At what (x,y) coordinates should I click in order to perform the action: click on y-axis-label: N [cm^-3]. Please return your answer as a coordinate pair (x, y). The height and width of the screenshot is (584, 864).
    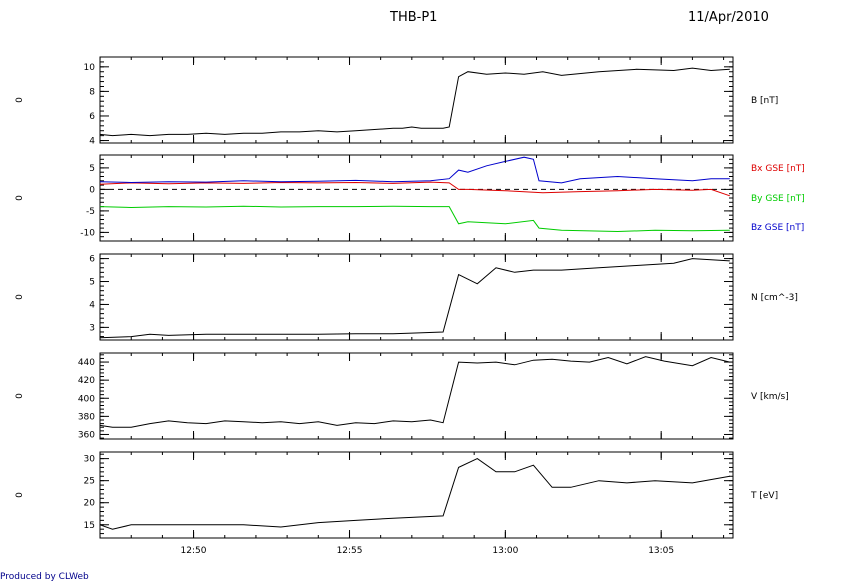
    Looking at the image, I should click on (774, 298).